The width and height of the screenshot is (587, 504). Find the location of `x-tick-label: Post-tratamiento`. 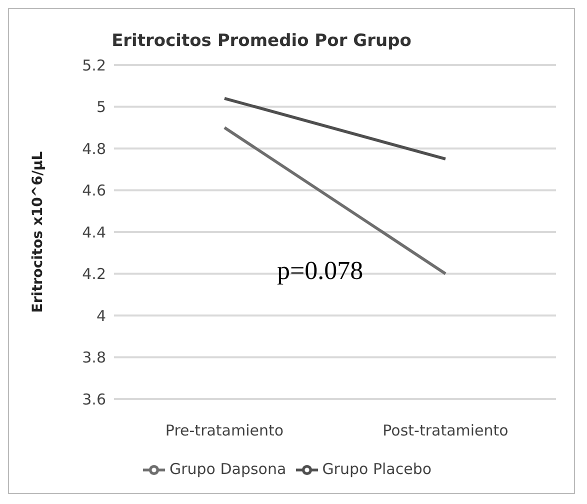

x-tick-label: Post-tratamiento is located at coordinates (445, 431).